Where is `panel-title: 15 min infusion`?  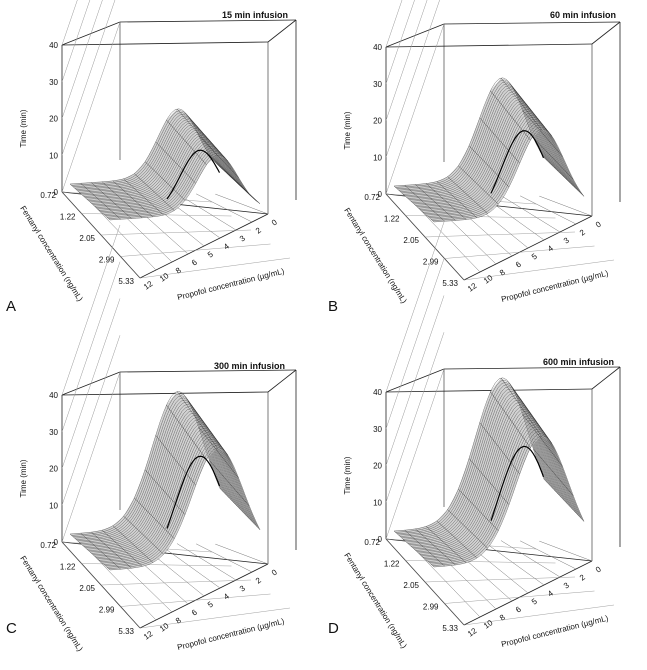 panel-title: 15 min infusion is located at coordinates (255, 15).